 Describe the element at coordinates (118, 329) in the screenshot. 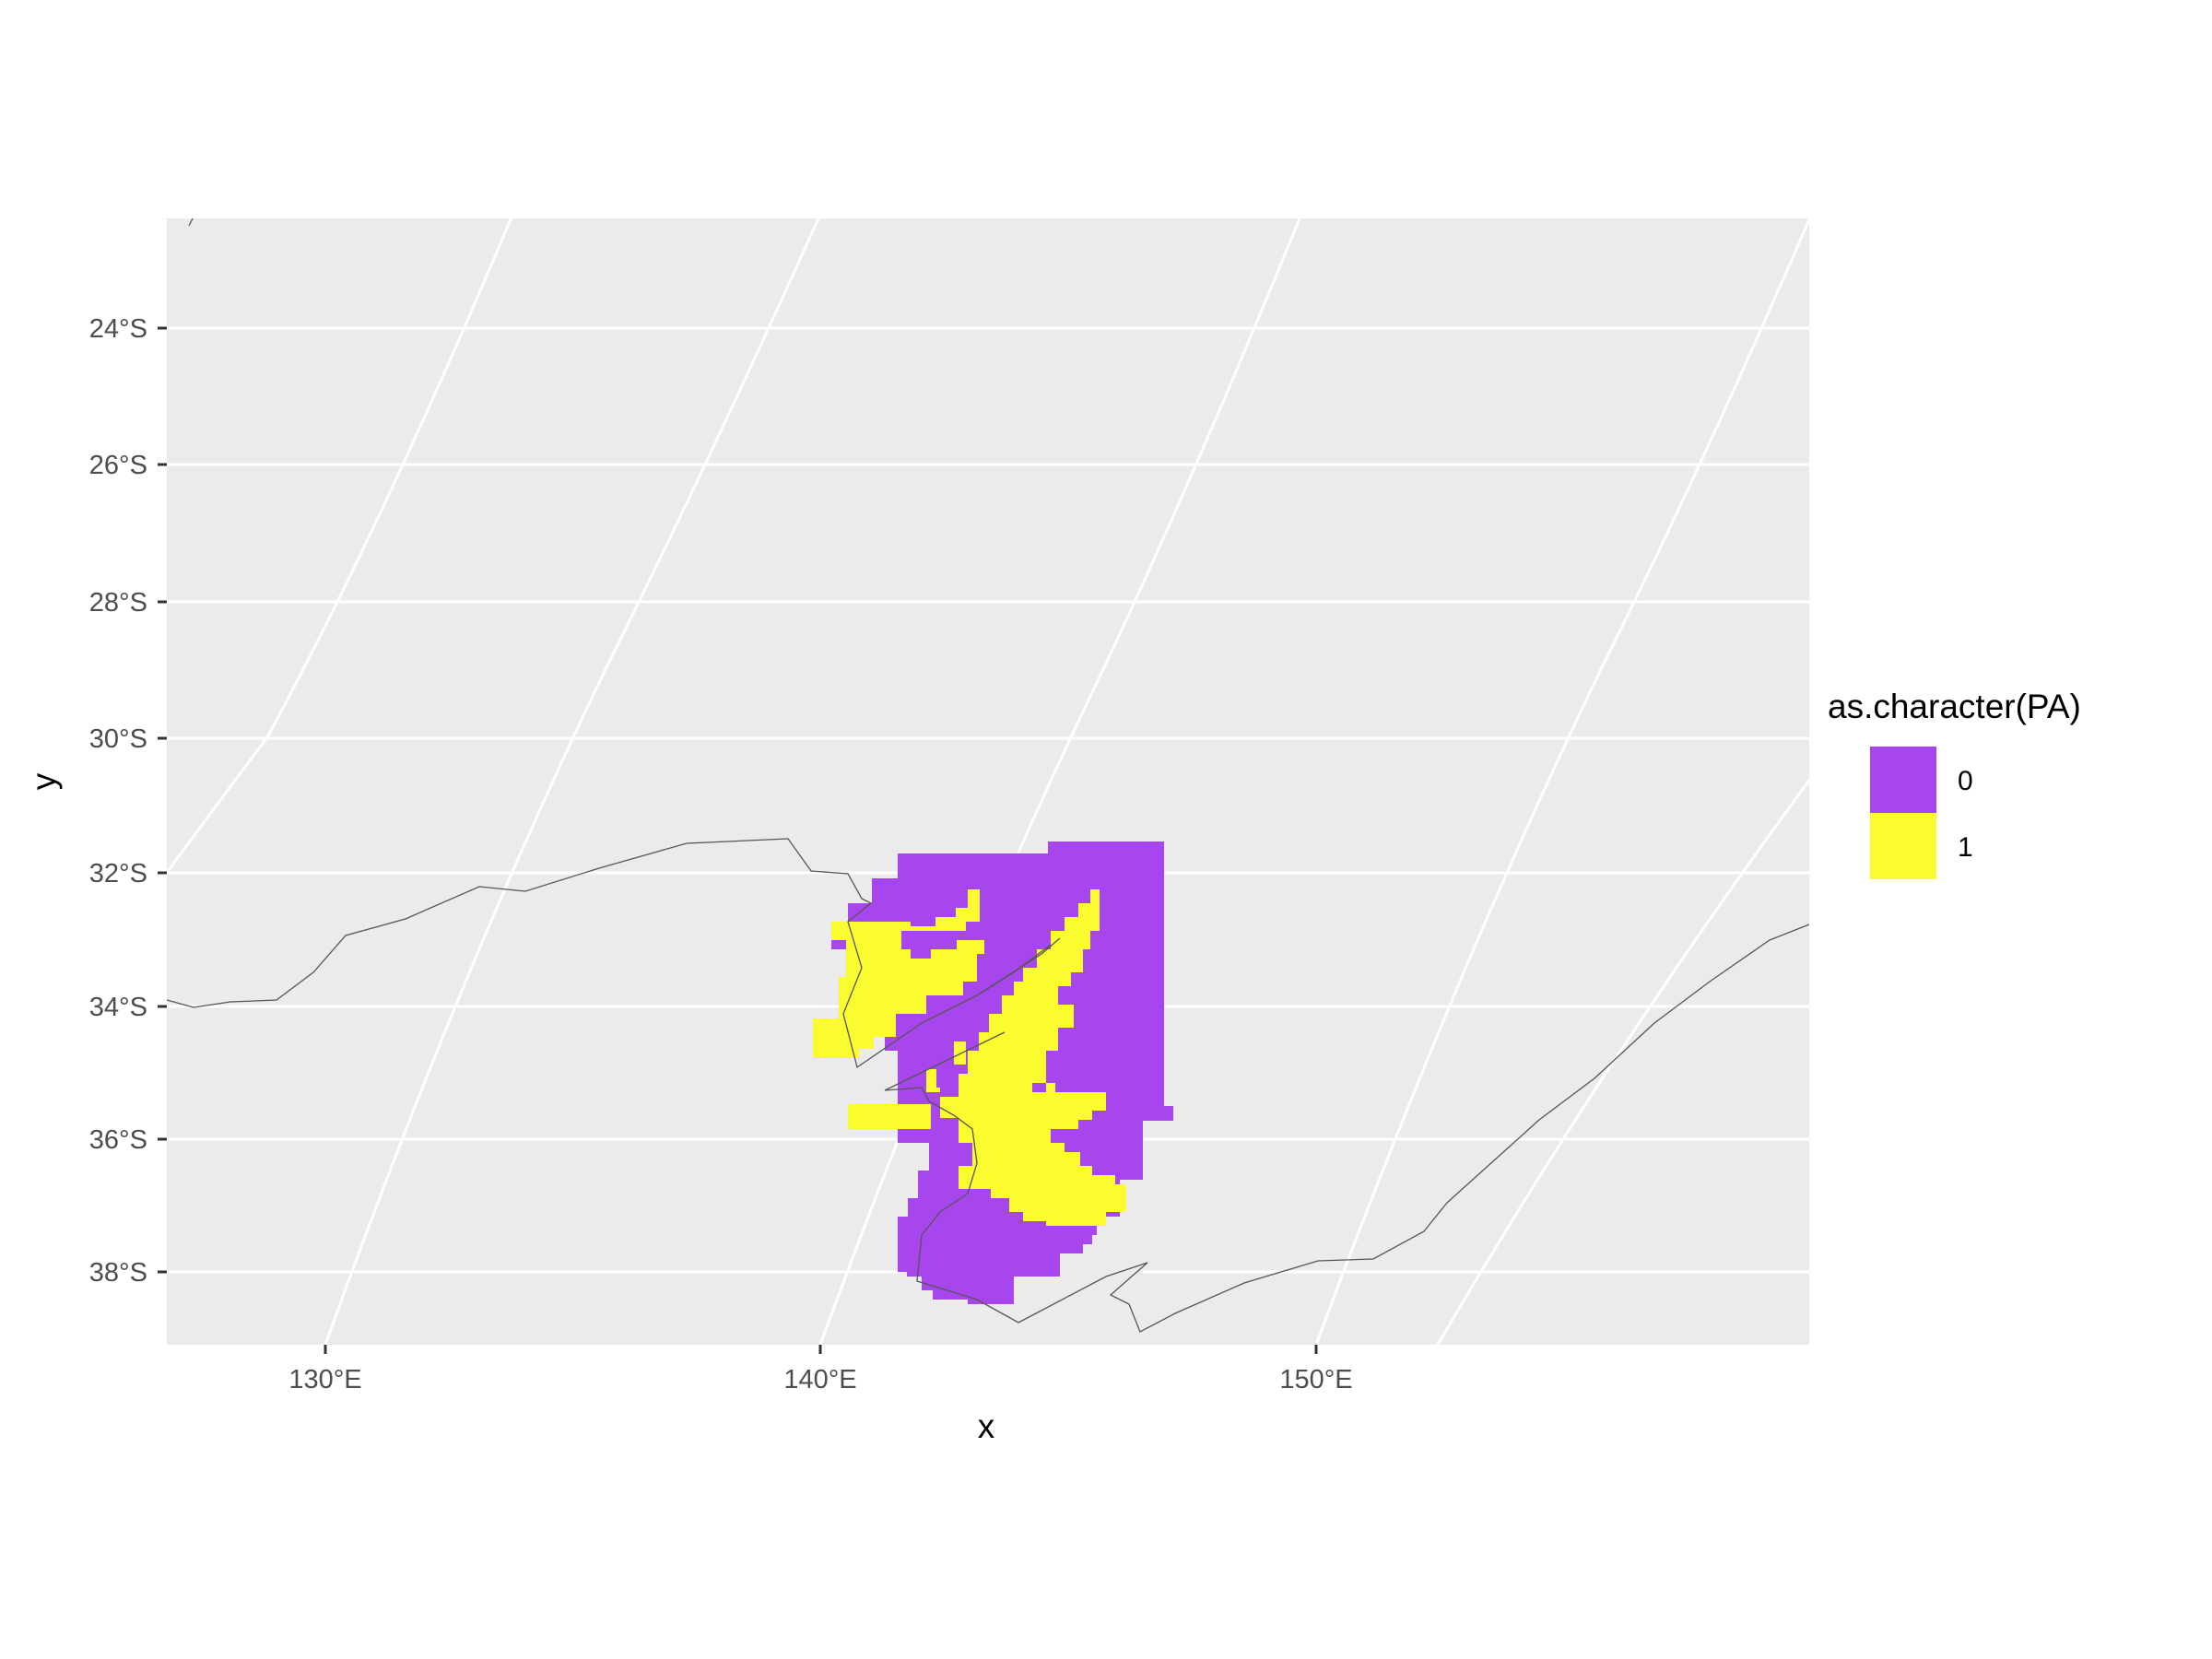

I see `y-tick-label: 24°S` at that location.